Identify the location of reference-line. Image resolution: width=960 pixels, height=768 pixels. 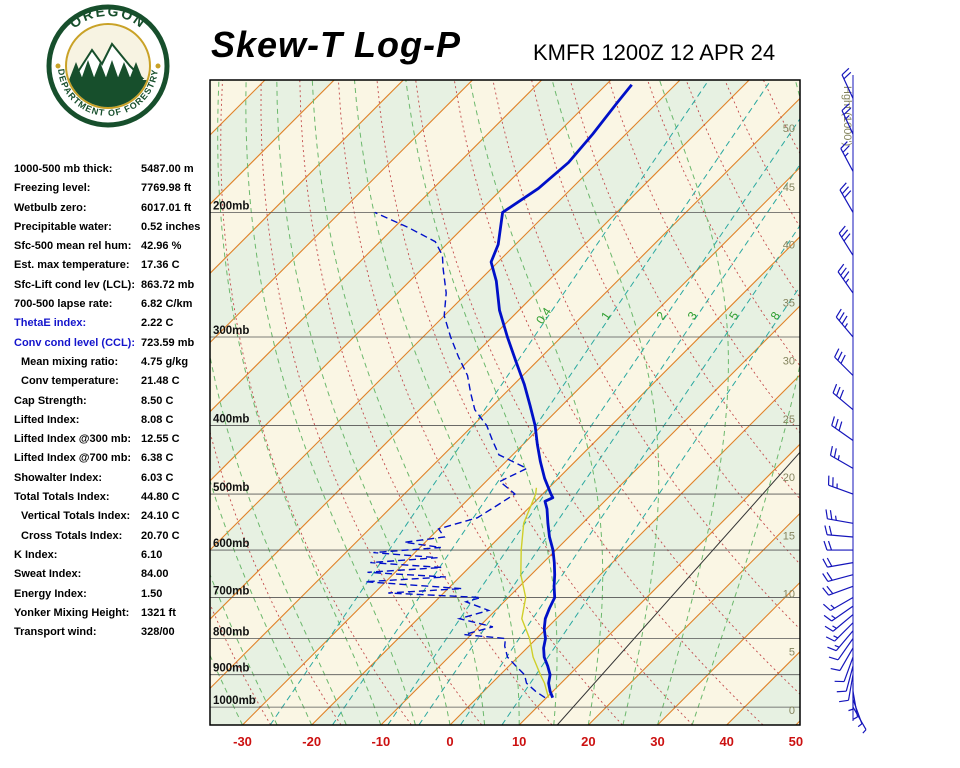
(678, 588).